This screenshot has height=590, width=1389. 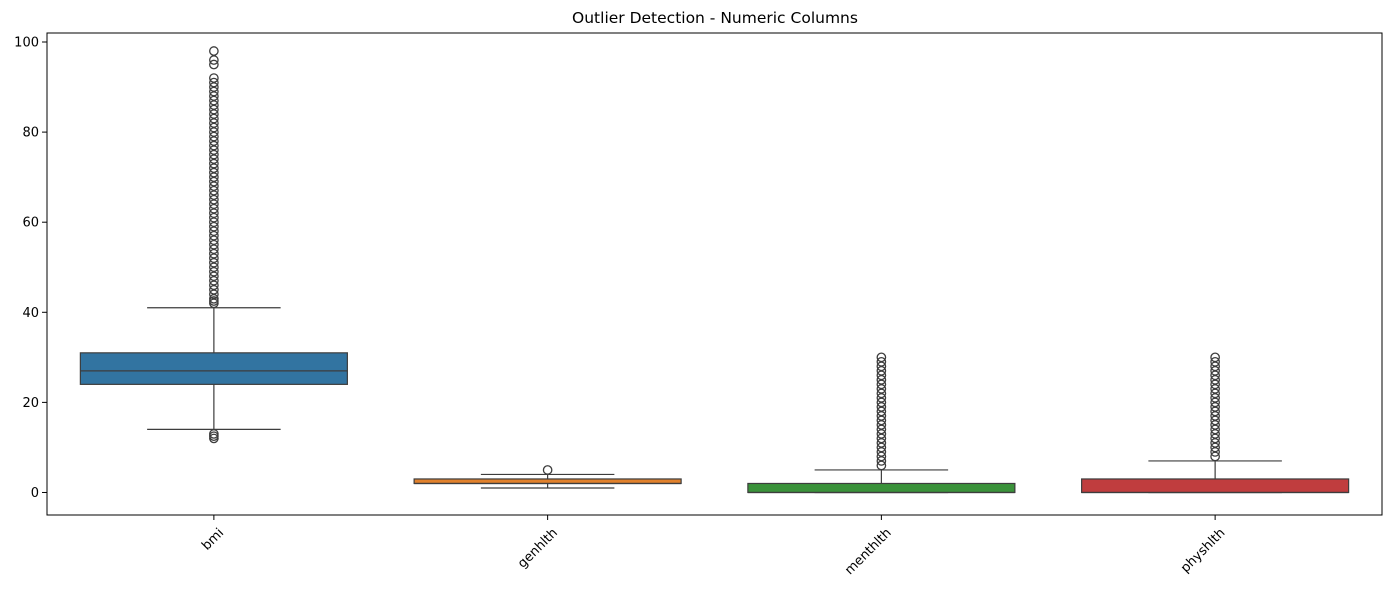 What do you see at coordinates (715, 18) in the screenshot?
I see `chart-title: Outlier Detection - Numeric Columns` at bounding box center [715, 18].